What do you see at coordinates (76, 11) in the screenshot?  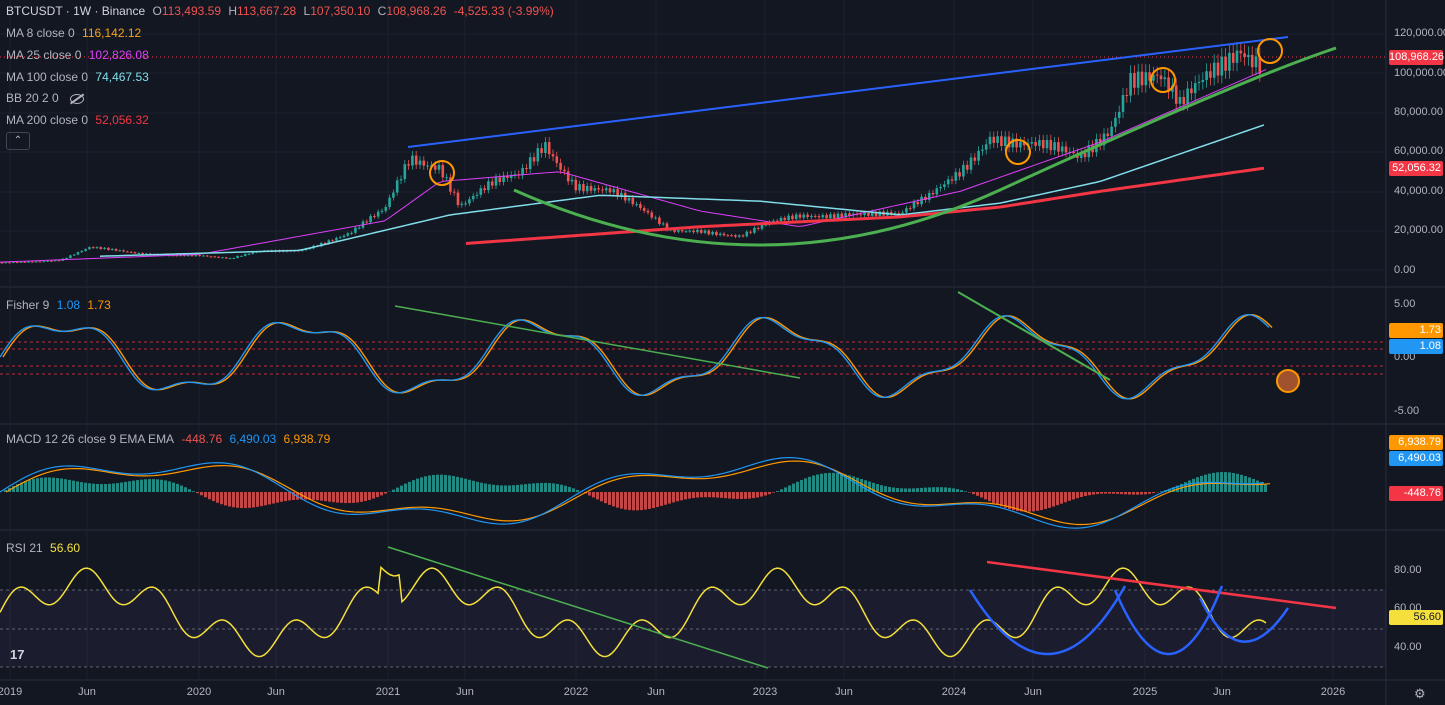 I see `symbol-title: BTCUSDT · 1W · Binance` at bounding box center [76, 11].